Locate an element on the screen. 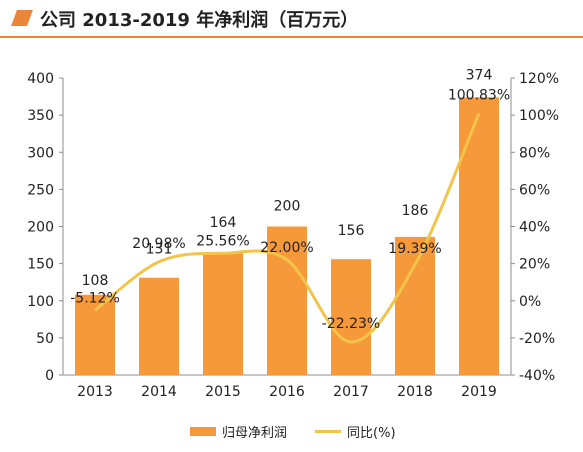 The width and height of the screenshot is (583, 452). line-value-label: -5.12% is located at coordinates (95, 298).